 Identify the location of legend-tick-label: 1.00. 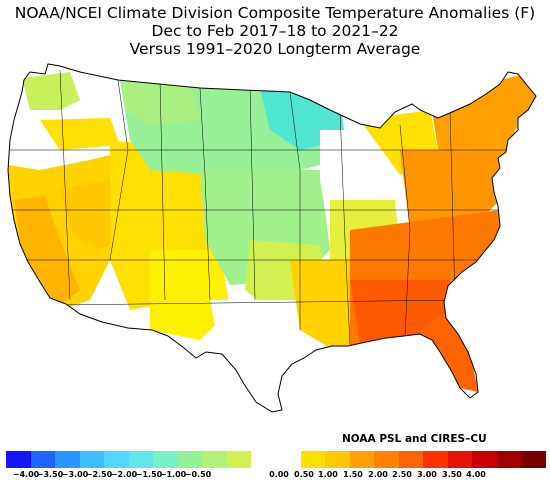
(328, 474).